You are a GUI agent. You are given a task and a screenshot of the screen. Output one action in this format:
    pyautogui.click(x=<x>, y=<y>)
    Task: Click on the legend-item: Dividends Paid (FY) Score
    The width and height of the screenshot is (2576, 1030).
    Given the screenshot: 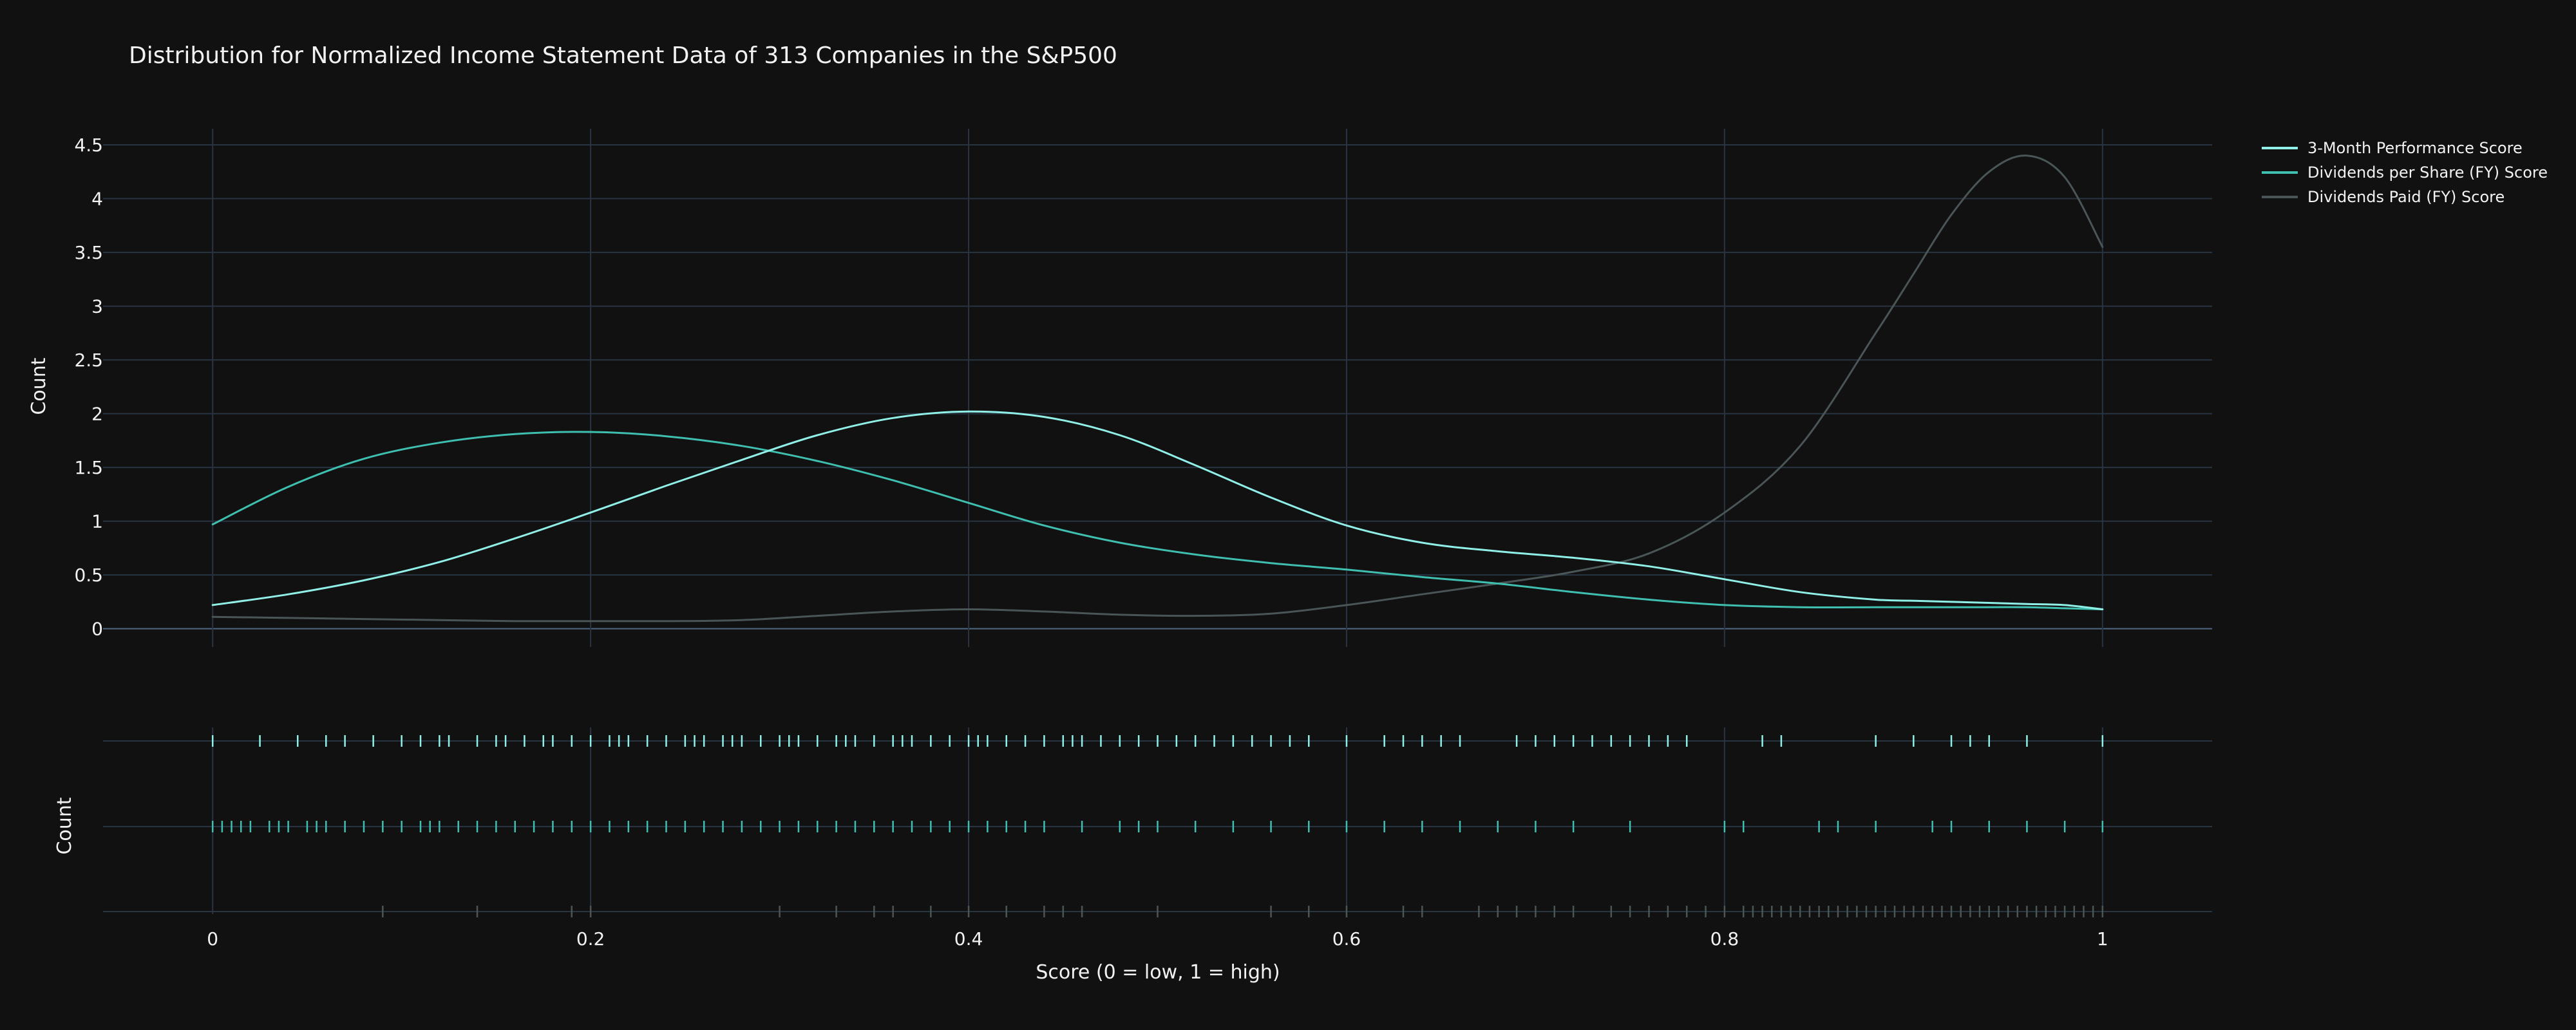 What is the action you would take?
    pyautogui.click(x=2383, y=197)
    